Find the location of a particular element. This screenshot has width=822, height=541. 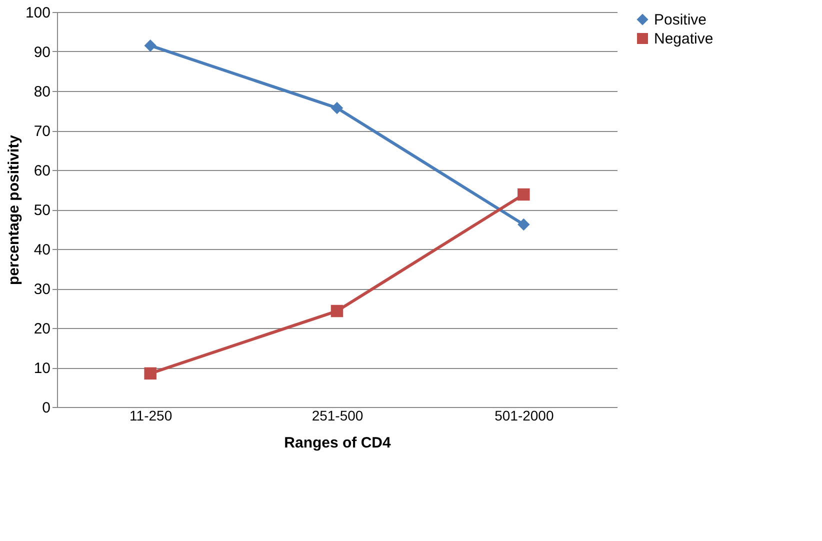

x-axis-title: Ranges of CD4 is located at coordinates (338, 443).